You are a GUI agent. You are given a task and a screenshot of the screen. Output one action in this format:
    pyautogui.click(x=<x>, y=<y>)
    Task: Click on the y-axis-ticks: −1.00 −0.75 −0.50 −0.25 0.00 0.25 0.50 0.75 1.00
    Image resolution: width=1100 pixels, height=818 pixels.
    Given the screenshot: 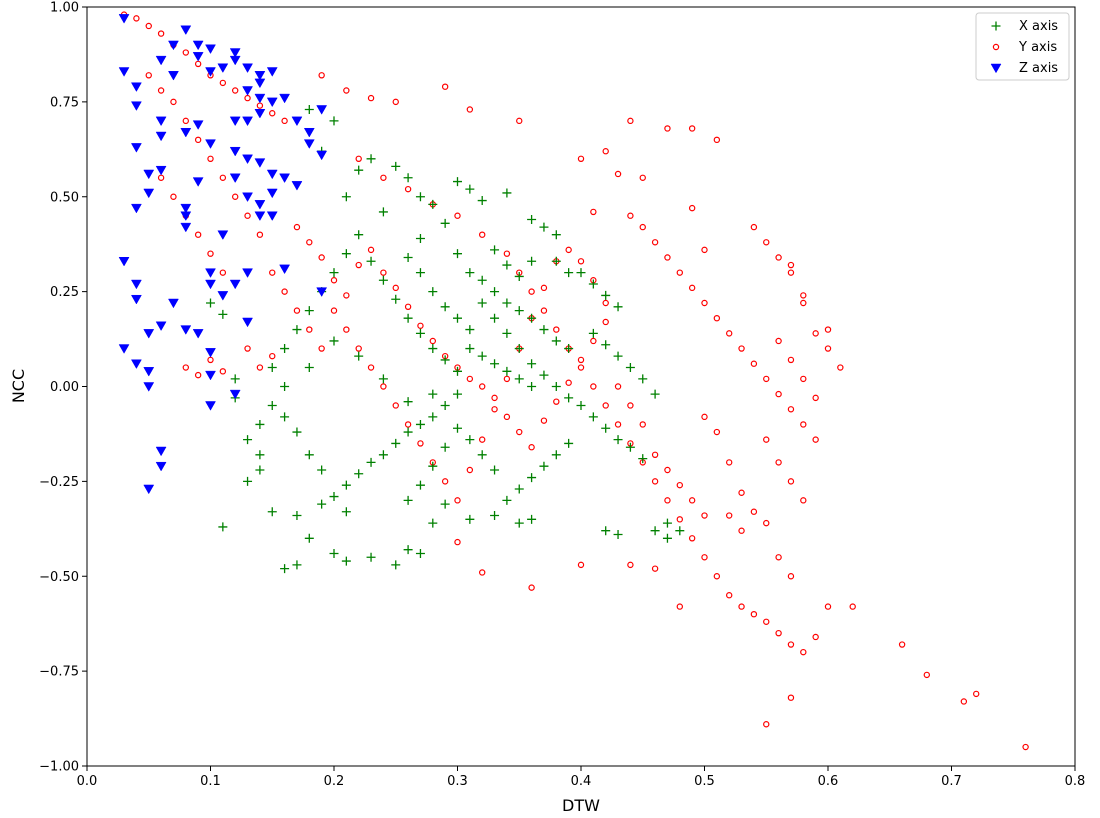 What is the action you would take?
    pyautogui.click(x=63, y=388)
    